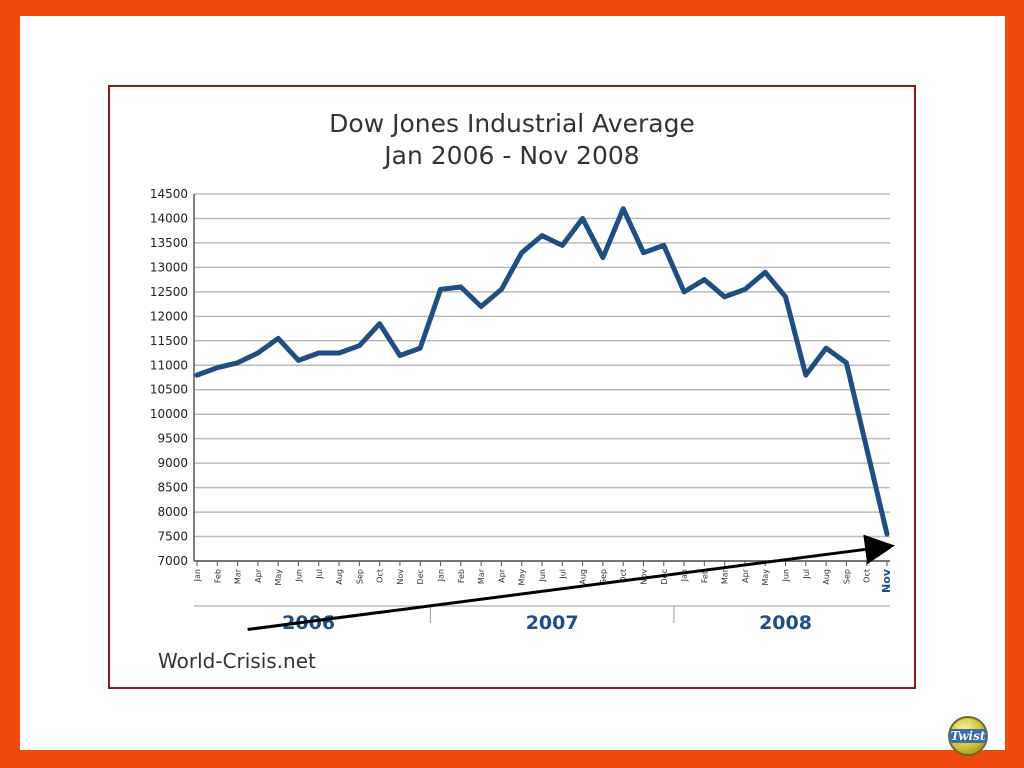 The image size is (1024, 768). What do you see at coordinates (169, 218) in the screenshot?
I see `y-tick-label: 14000` at bounding box center [169, 218].